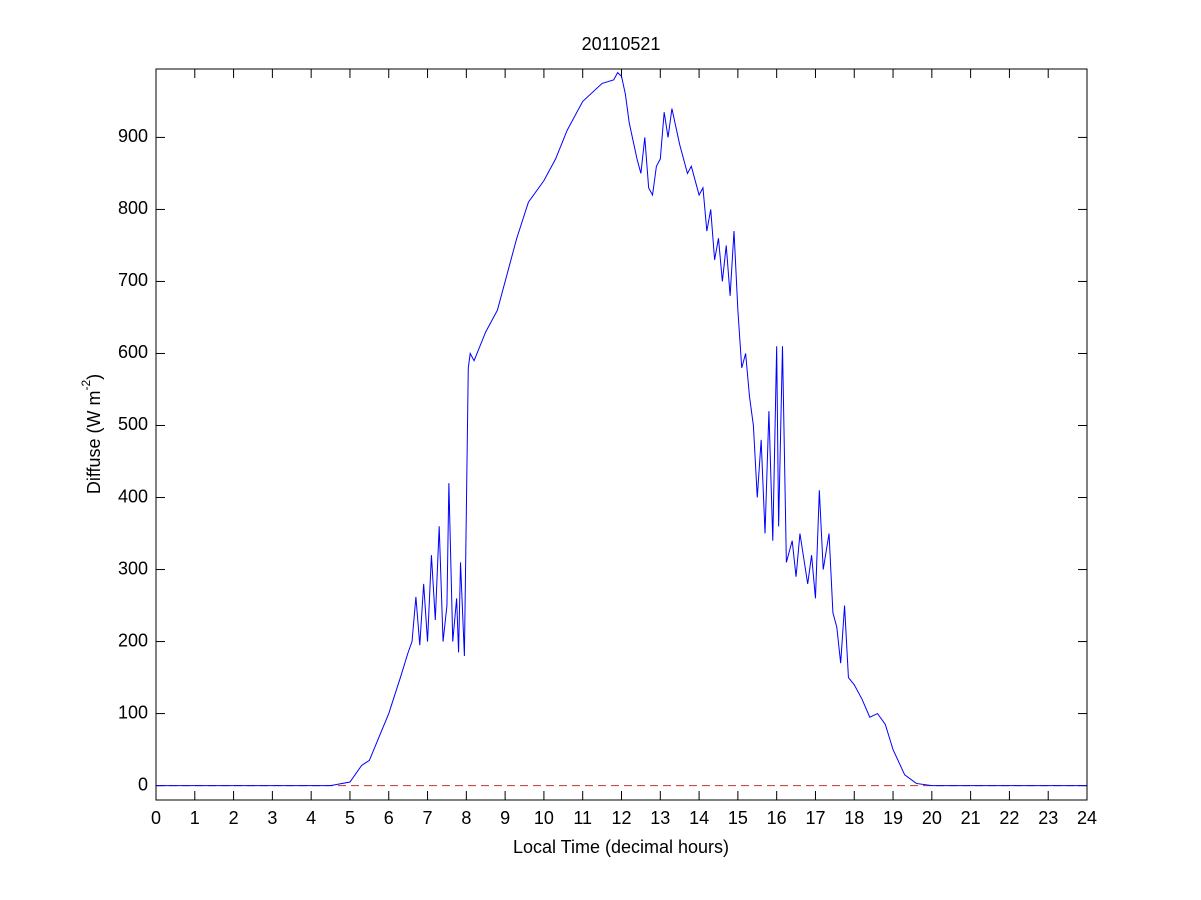 This screenshot has height=900, width=1201. I want to click on x-tick-label: 0, so click(156, 818).